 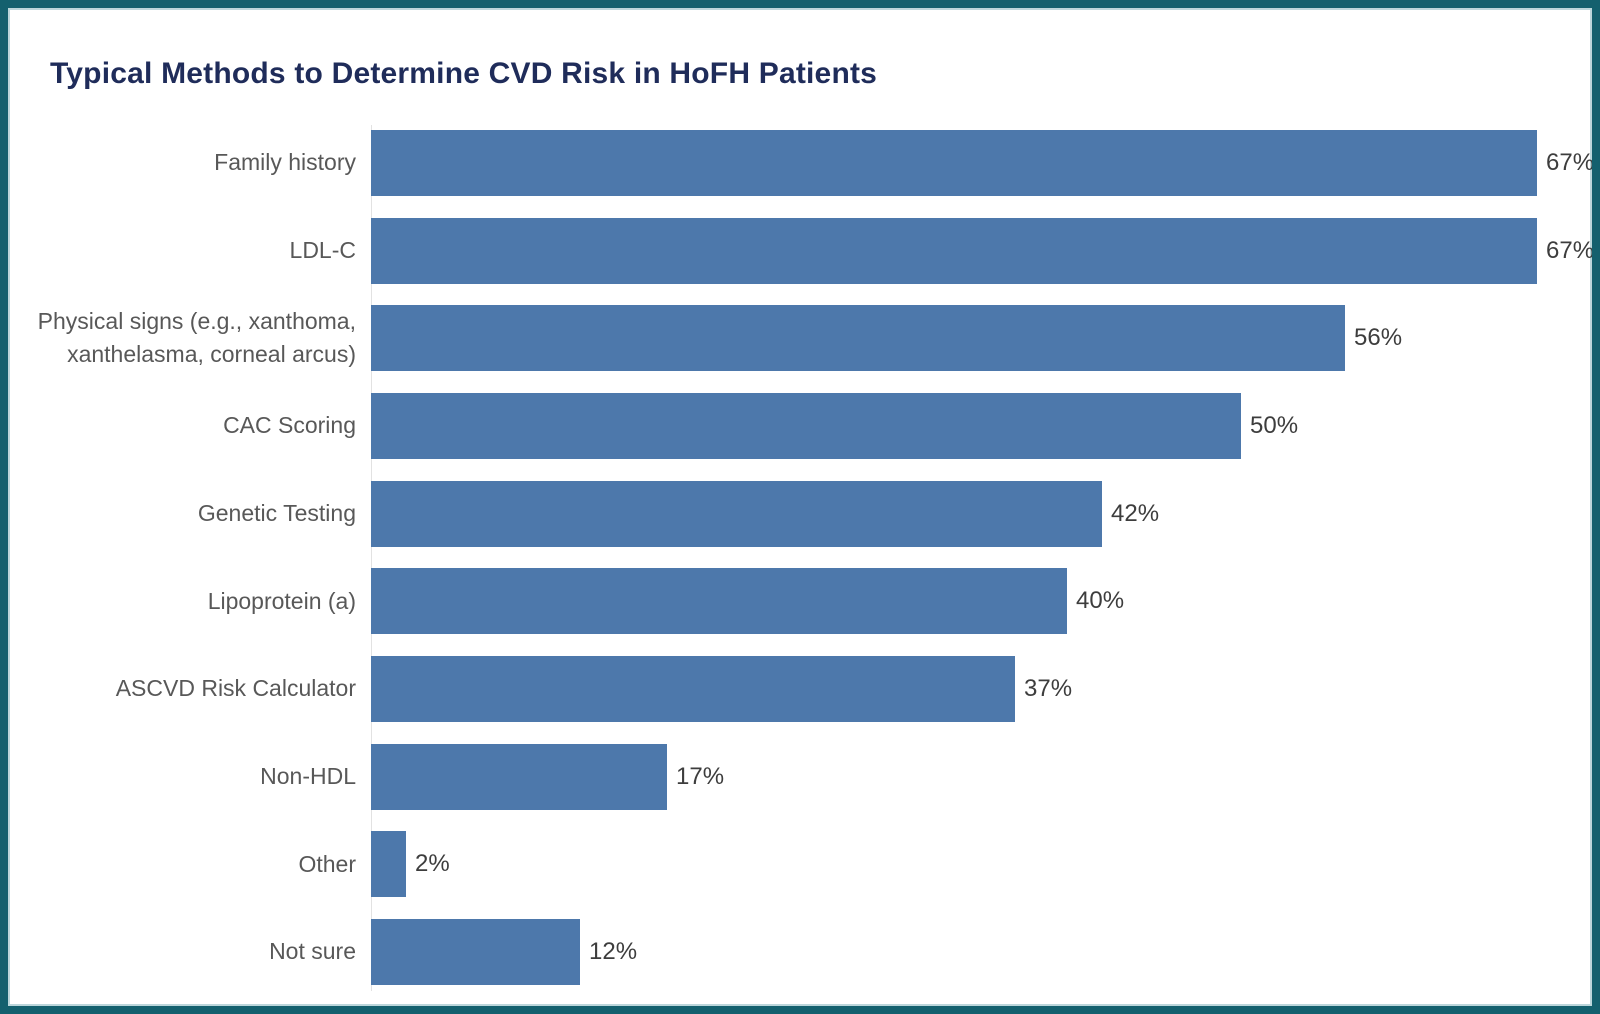 I want to click on category-label: Non-HDL, so click(x=308, y=775).